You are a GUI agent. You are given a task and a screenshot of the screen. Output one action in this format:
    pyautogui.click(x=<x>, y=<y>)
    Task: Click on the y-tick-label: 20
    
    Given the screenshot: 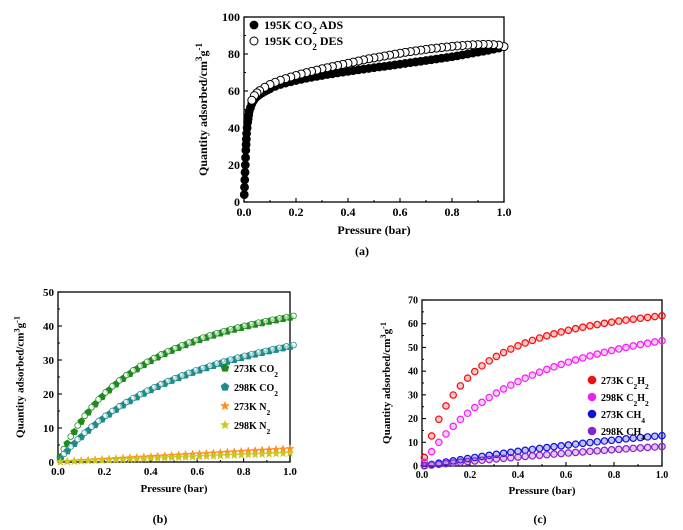 What is the action you would take?
    pyautogui.click(x=234, y=165)
    